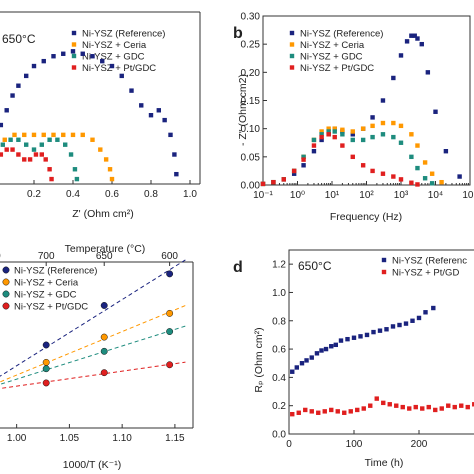 The height and width of the screenshot is (474, 474). I want to click on panel-d-x-label: Time (h), so click(384, 463).